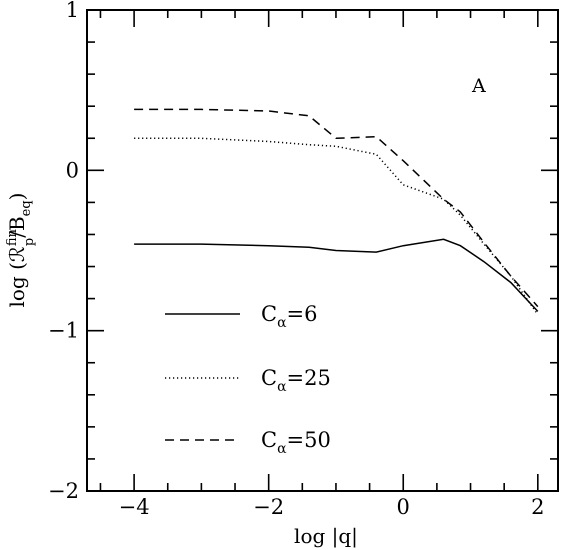 Image resolution: width=566 pixels, height=550 pixels. I want to click on series-line, so click(336, 275).